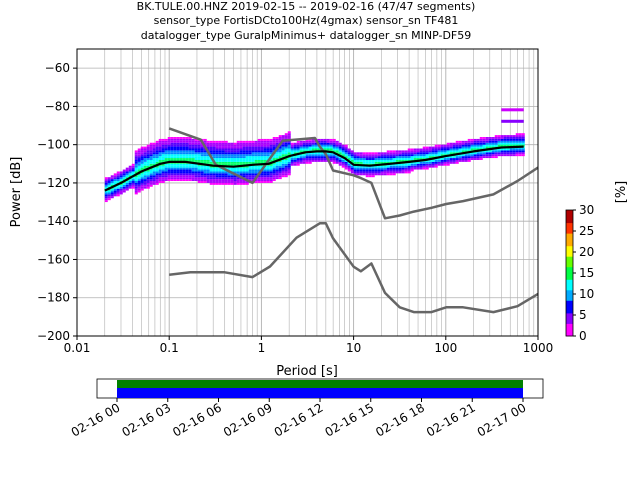  What do you see at coordinates (350, 419) in the screenshot?
I see `timeline-tick-label: 02-16 15` at bounding box center [350, 419].